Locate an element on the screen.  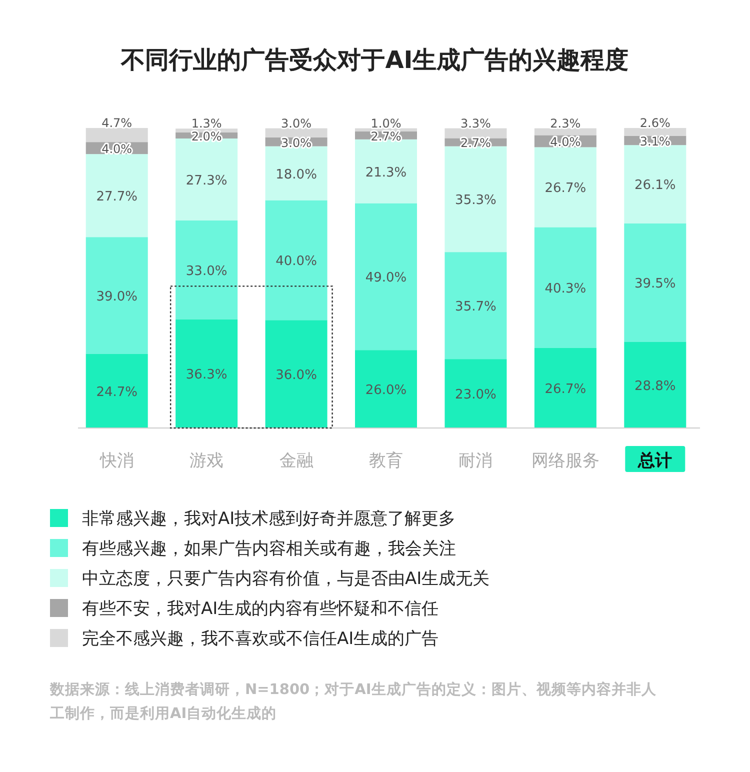
data-label: 36.0% is located at coordinates (296, 376).